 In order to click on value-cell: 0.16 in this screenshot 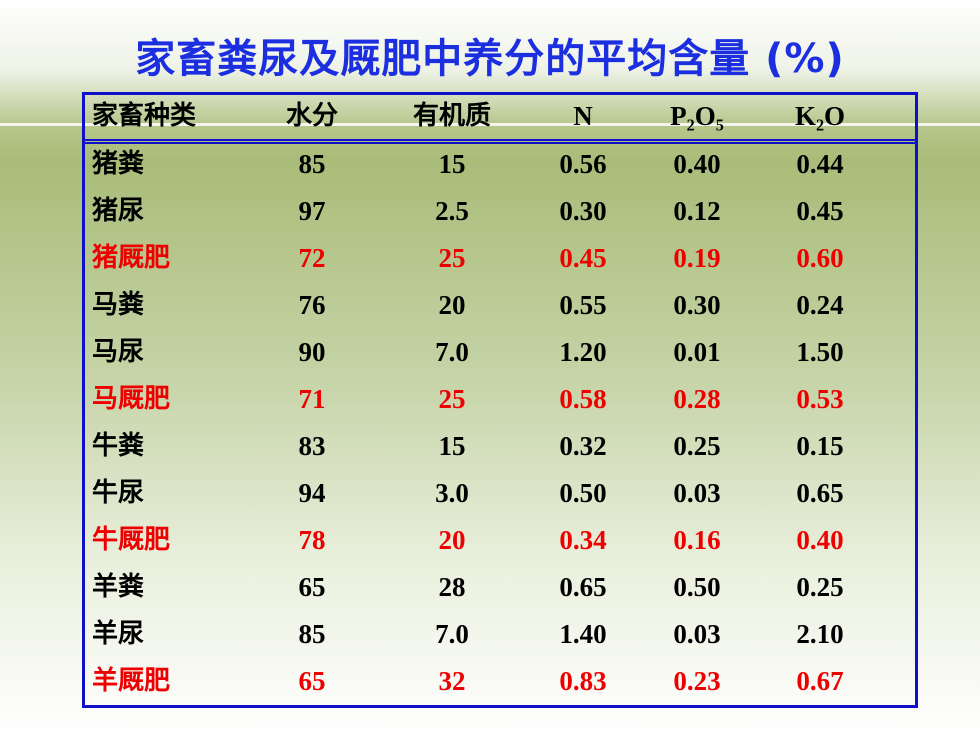, I will do `click(697, 540)`.